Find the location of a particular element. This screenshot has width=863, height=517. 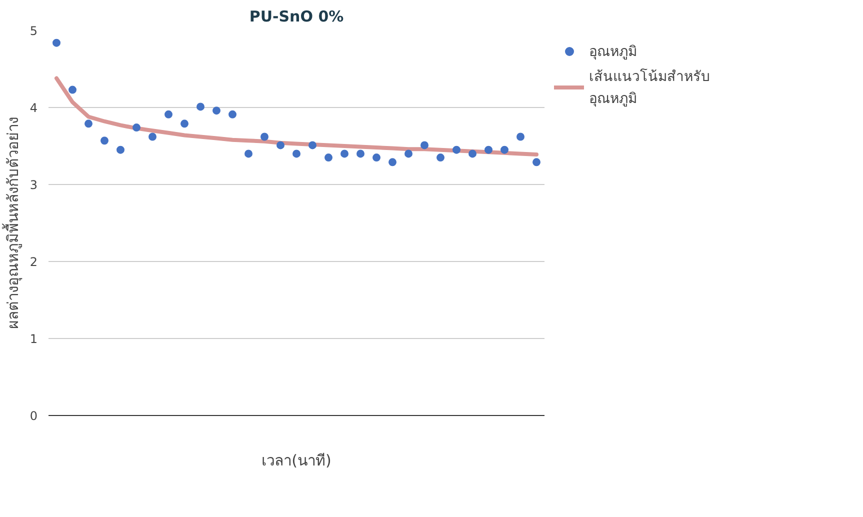

legend-label: อุณหภูมิ is located at coordinates (613, 52).